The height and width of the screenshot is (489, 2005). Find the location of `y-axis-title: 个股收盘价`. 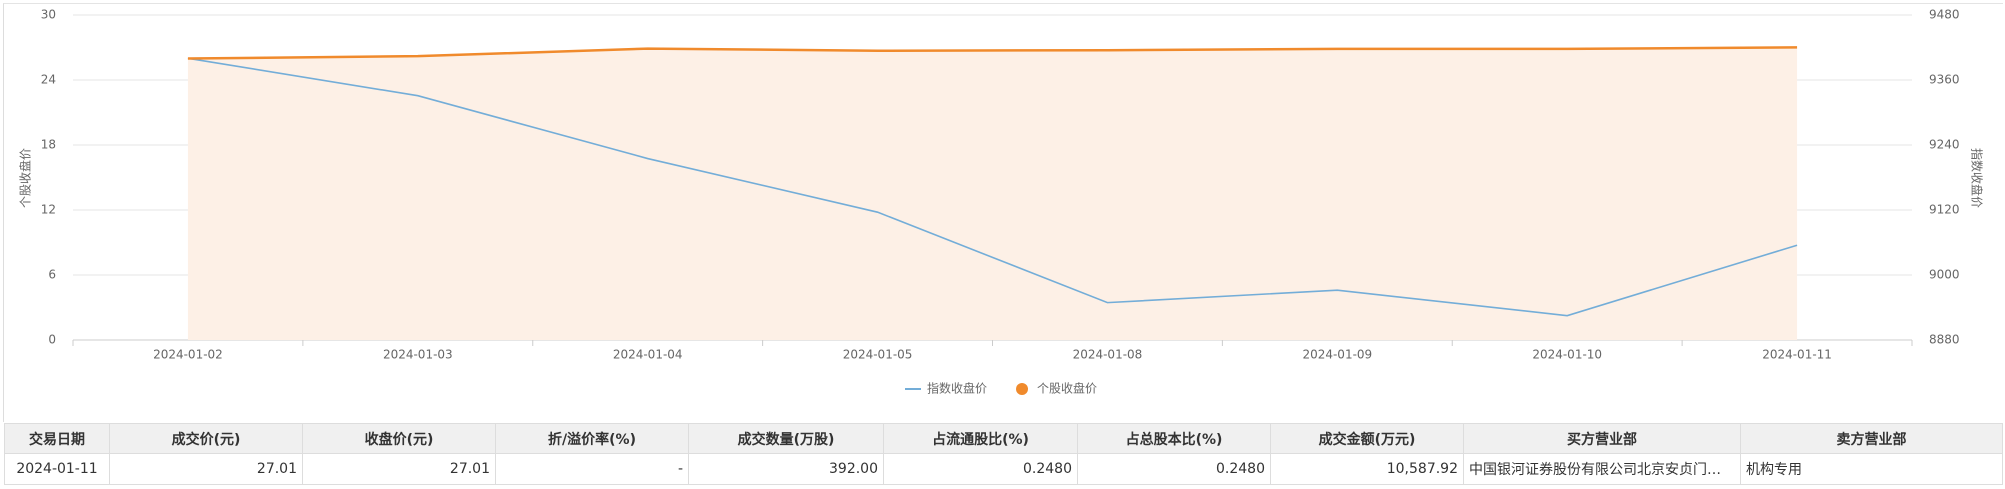

y-axis-title: 个股收盘价 is located at coordinates (25, 178).